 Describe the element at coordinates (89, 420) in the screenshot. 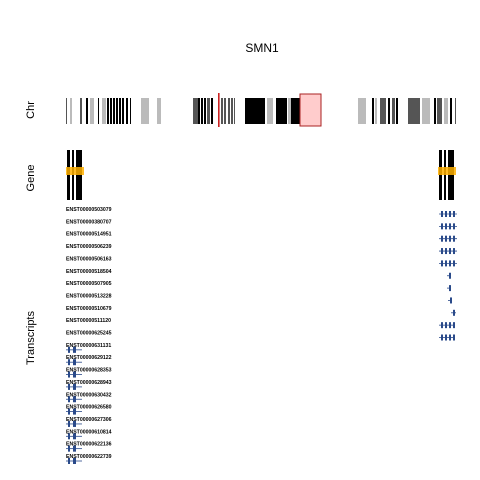

I see `transcript-label: ENST00000627306` at that location.